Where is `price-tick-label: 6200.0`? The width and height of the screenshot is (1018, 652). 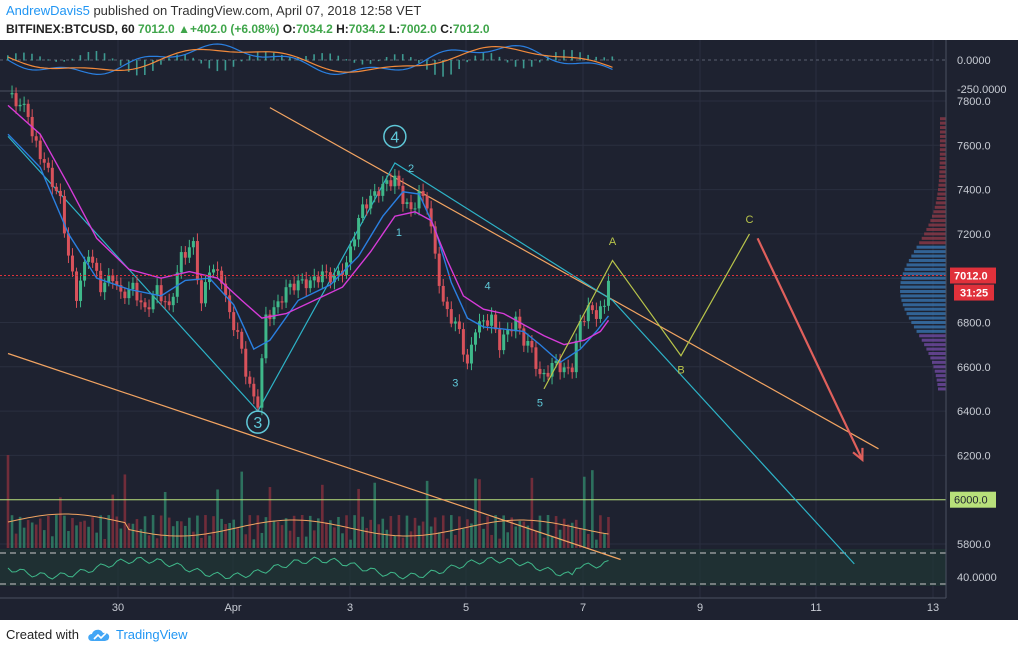 price-tick-label: 6200.0 is located at coordinates (974, 456).